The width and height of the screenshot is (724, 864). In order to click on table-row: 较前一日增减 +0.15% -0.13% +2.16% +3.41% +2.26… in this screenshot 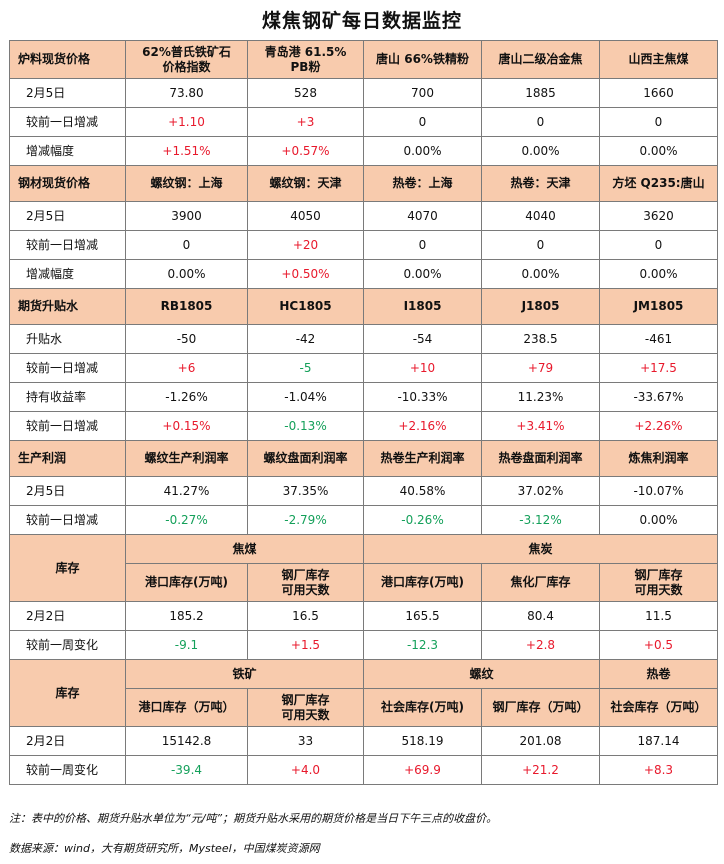, I will do `click(363, 426)`.